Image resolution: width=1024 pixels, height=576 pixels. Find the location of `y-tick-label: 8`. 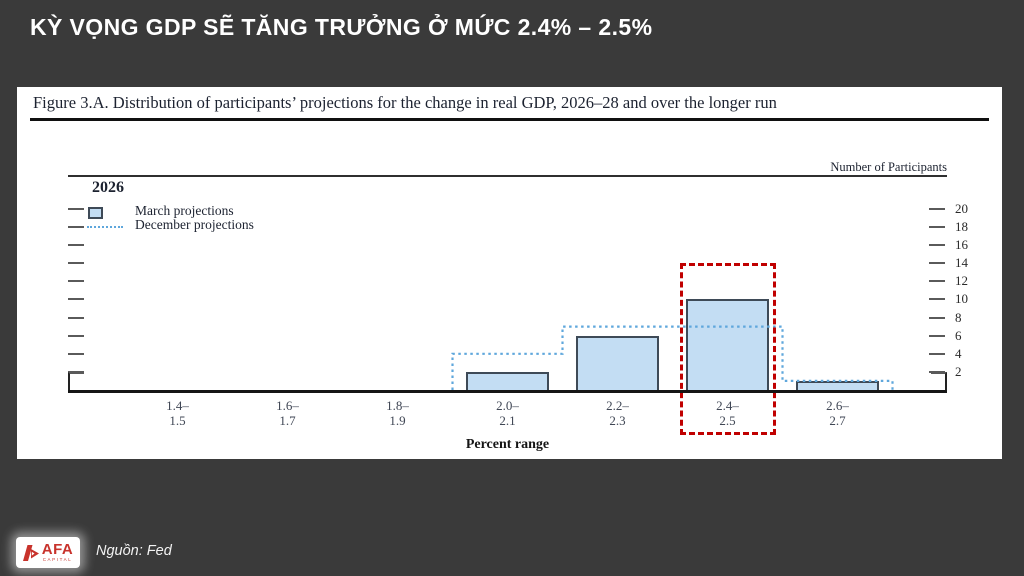

y-tick-label: 8 is located at coordinates (958, 317).